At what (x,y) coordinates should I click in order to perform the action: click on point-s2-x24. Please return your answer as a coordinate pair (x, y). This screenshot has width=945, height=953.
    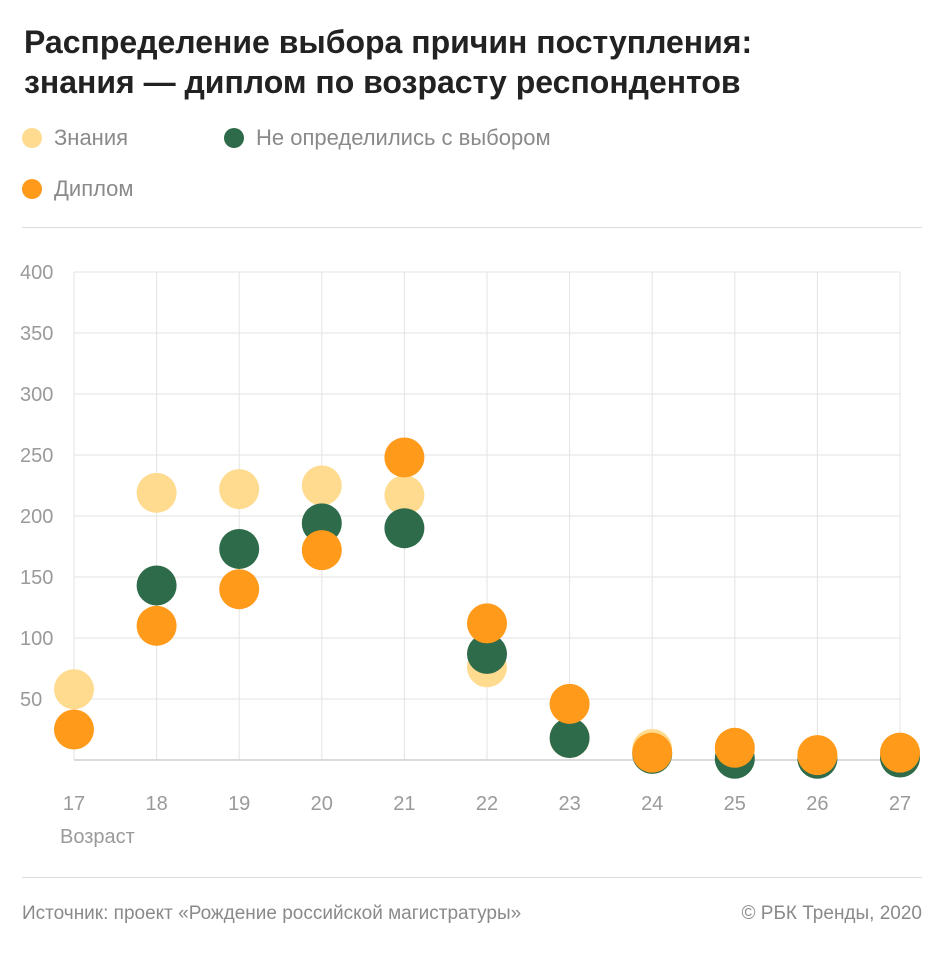
    Looking at the image, I should click on (652, 752).